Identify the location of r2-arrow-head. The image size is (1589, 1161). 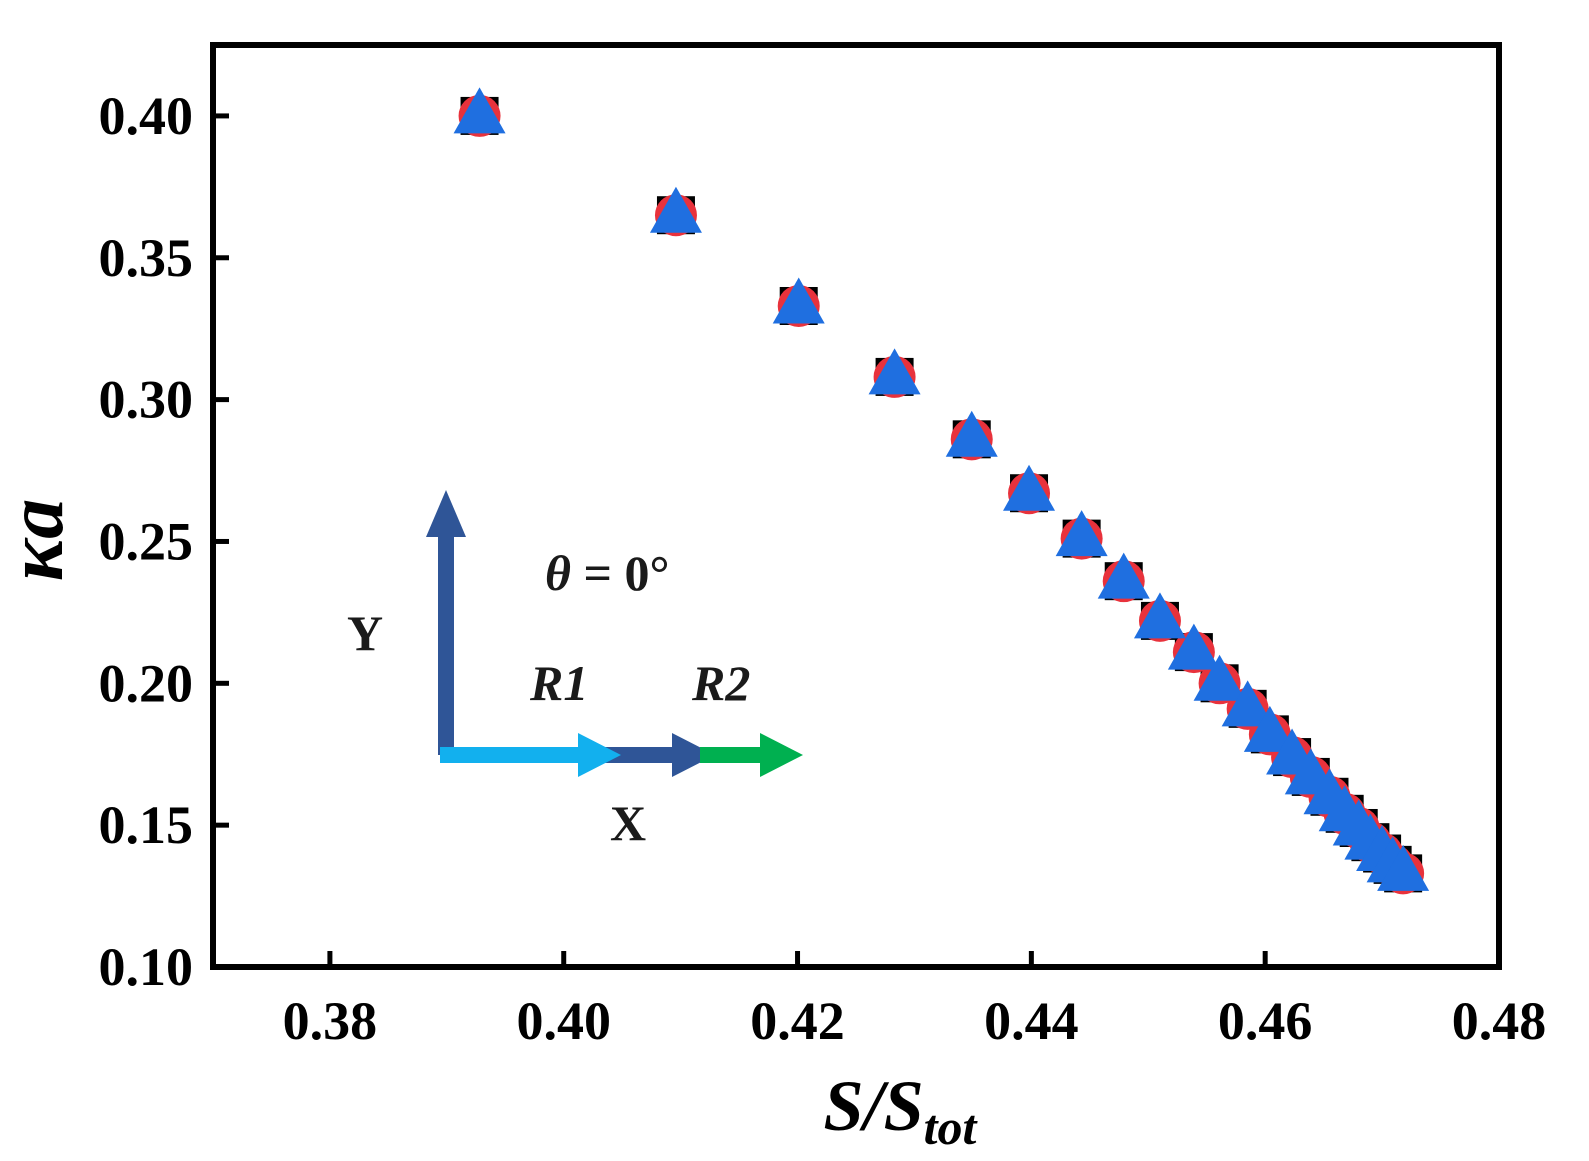
(781, 755).